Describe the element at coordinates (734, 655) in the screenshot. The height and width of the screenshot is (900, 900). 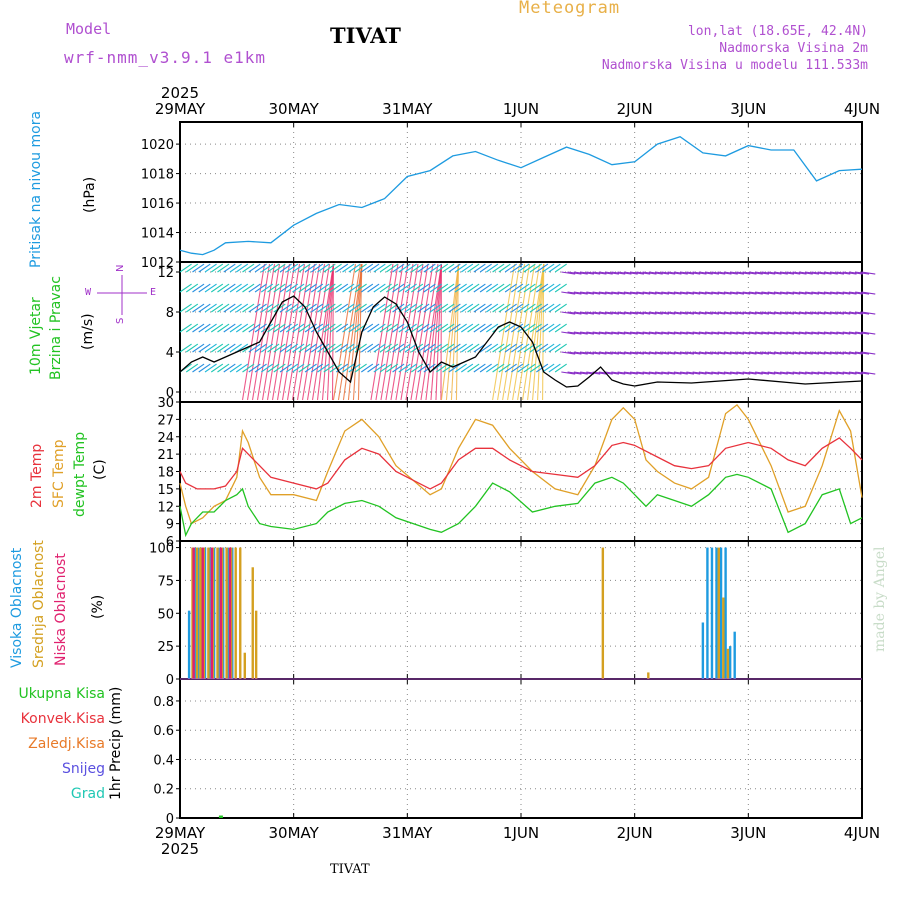
I see `cloud-bar-visoka` at that location.